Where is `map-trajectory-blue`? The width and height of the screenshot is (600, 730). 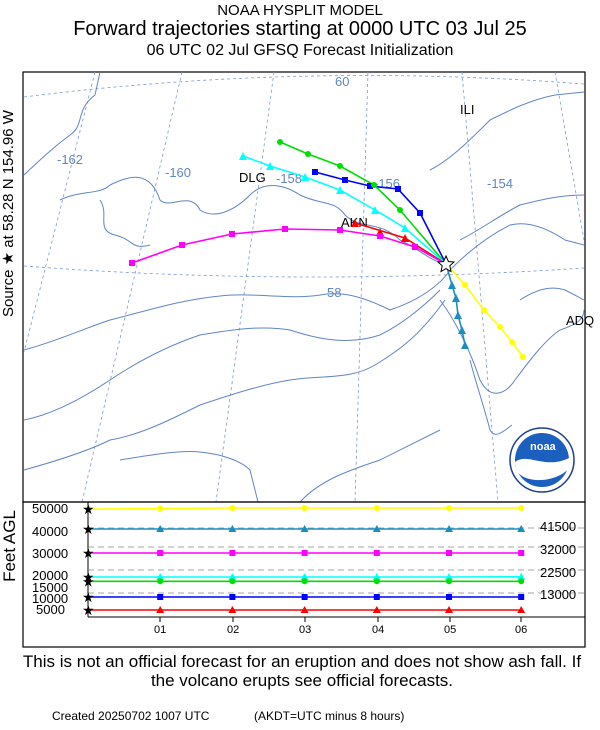 map-trajectory-blue is located at coordinates (380, 218).